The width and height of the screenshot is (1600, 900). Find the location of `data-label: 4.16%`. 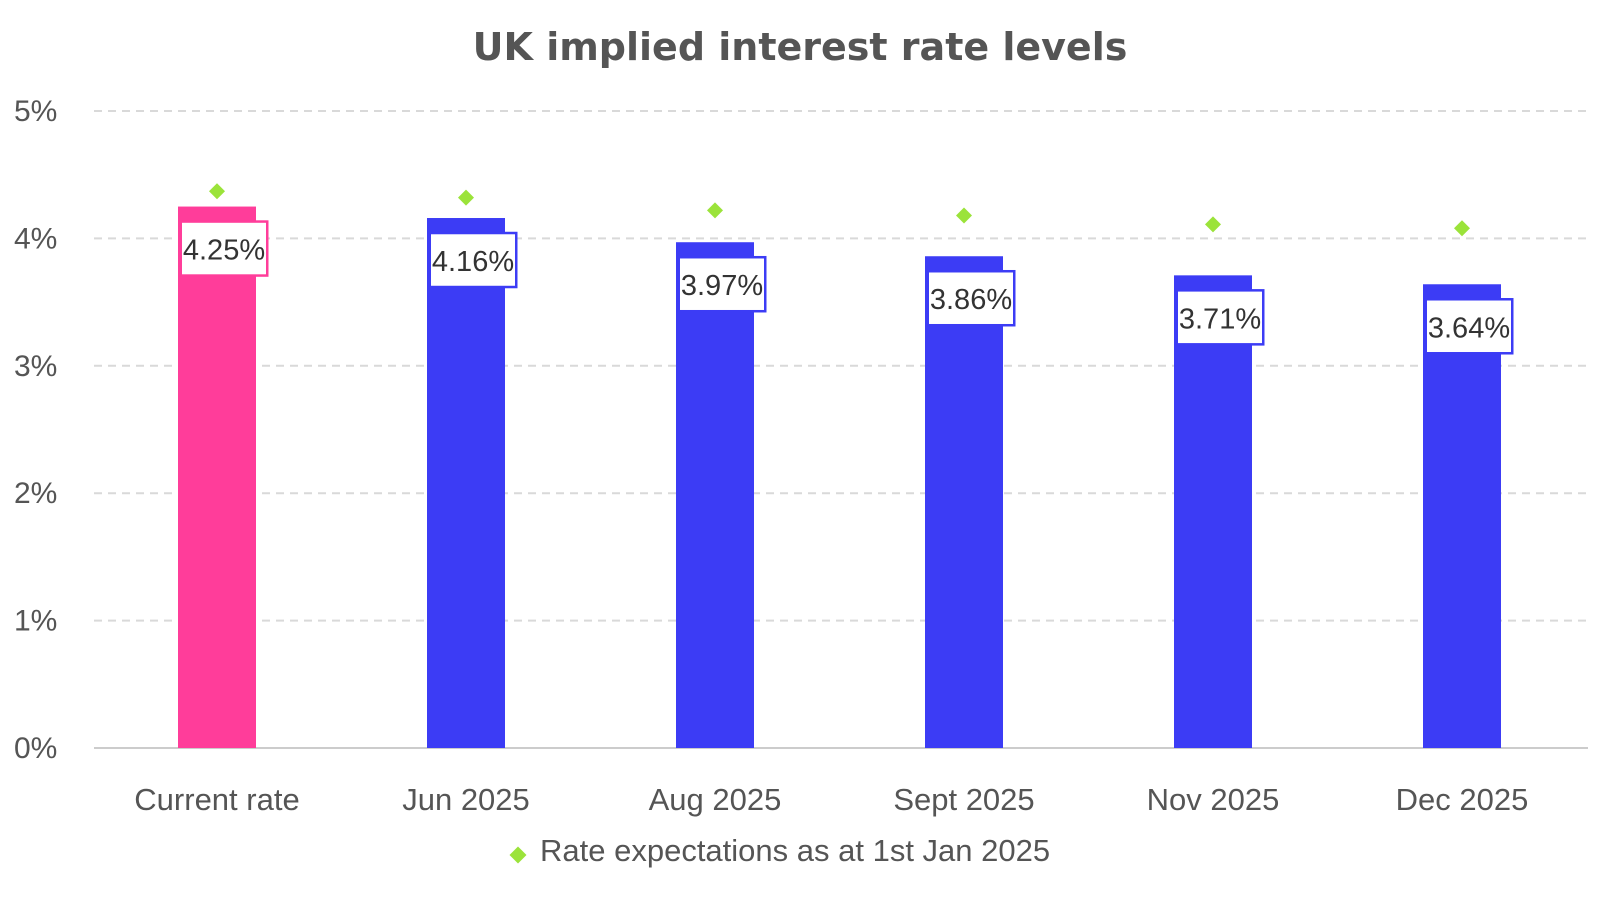

data-label: 4.16% is located at coordinates (473, 262).